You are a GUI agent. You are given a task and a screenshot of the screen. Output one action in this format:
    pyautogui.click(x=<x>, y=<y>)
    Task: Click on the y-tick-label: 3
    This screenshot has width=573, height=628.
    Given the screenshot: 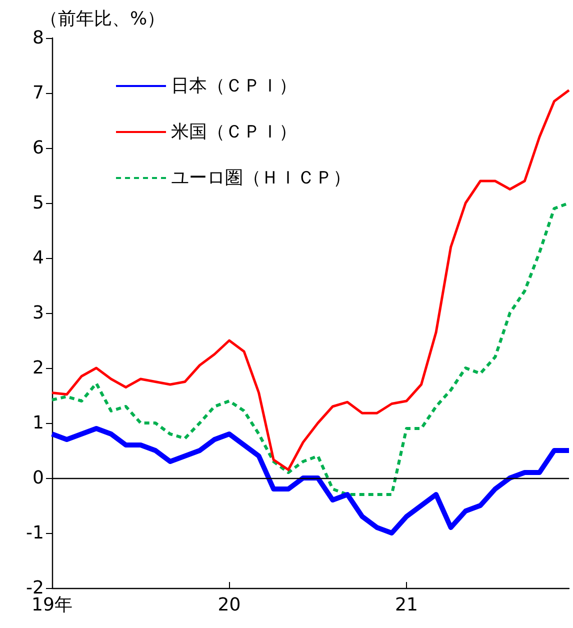 What is the action you would take?
    pyautogui.click(x=38, y=313)
    